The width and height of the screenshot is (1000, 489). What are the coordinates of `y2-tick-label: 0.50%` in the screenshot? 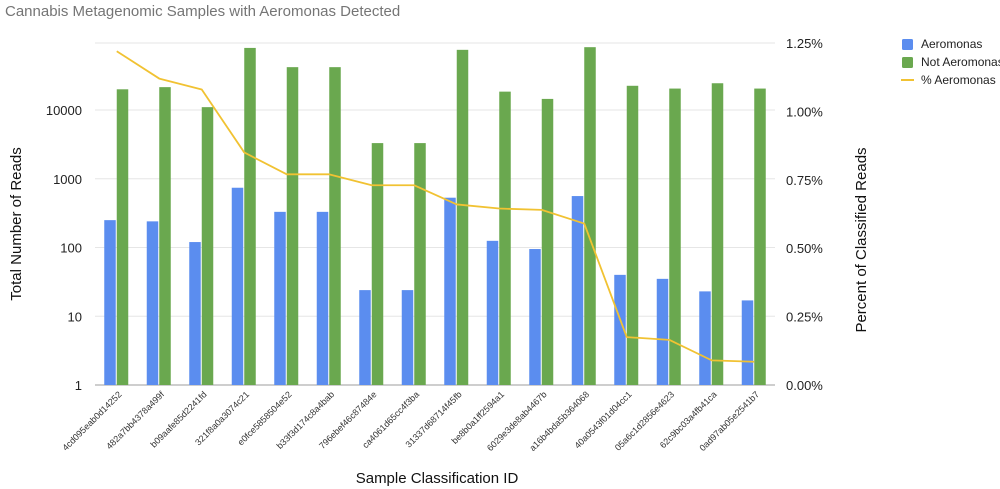 It's located at (804, 248).